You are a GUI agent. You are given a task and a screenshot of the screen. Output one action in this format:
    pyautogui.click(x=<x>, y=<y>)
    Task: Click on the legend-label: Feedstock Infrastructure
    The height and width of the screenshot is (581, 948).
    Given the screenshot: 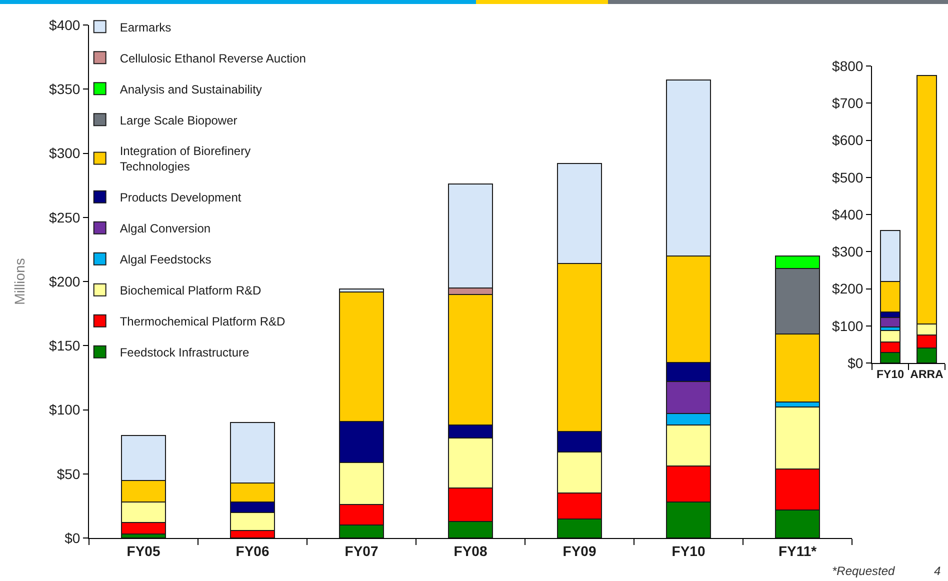 What is the action you would take?
    pyautogui.click(x=185, y=353)
    